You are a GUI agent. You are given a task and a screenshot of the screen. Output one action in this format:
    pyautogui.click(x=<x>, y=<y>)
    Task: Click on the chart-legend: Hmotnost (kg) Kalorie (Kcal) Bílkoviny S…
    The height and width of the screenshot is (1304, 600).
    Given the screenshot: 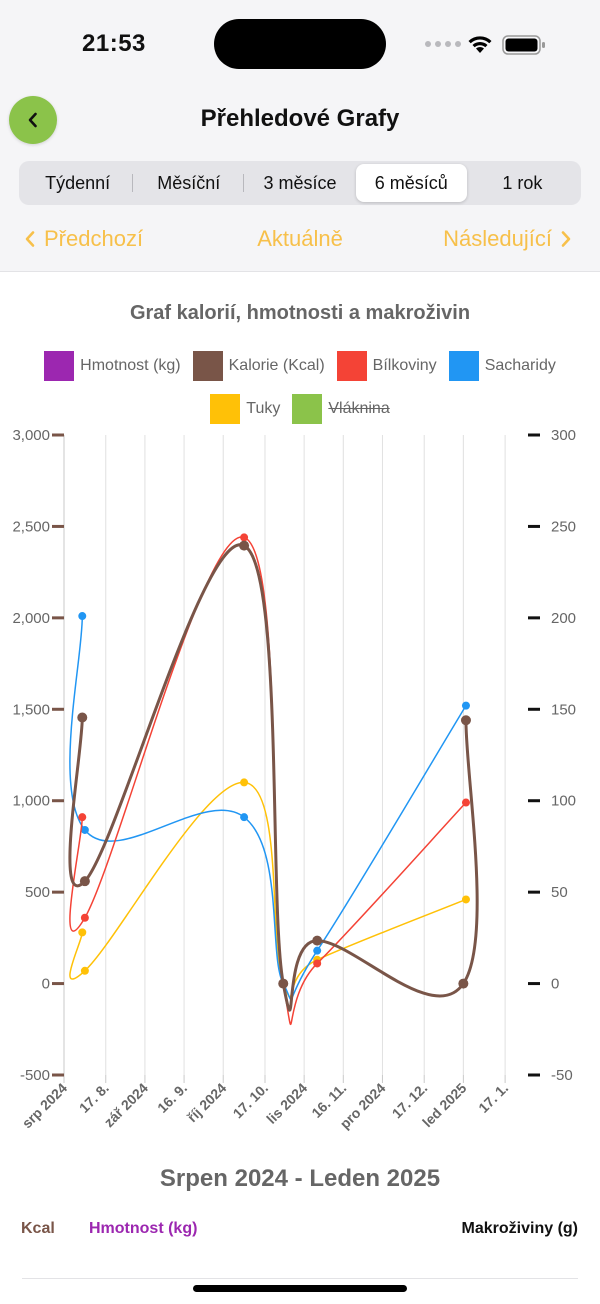 What is the action you would take?
    pyautogui.click(x=300, y=366)
    